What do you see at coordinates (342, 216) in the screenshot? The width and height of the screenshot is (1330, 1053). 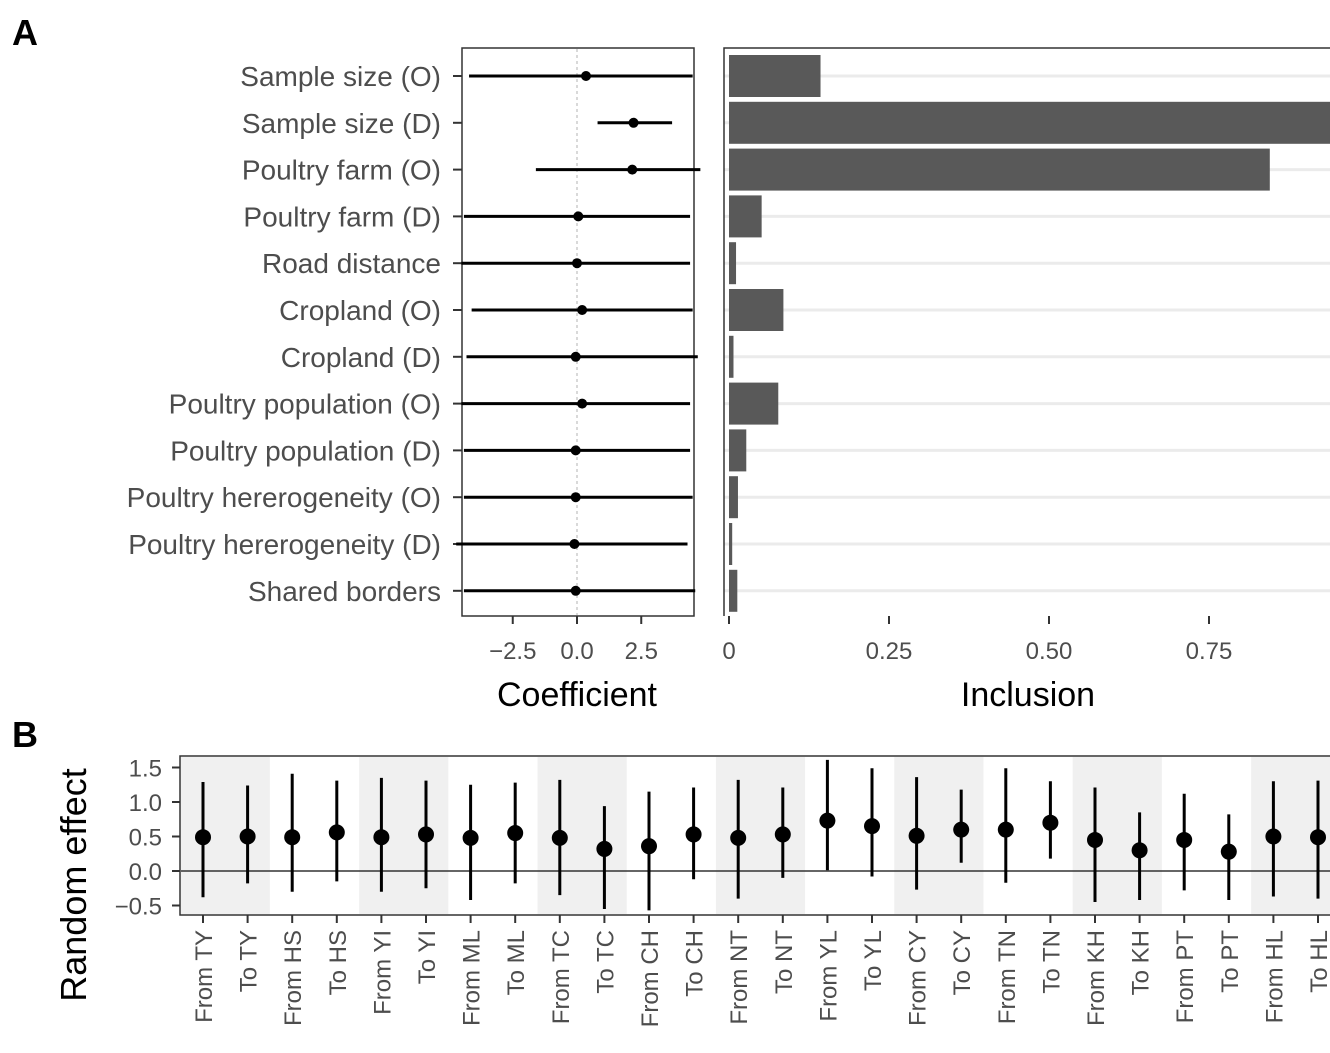 I see `variable-label: Poultry farm (D)` at bounding box center [342, 216].